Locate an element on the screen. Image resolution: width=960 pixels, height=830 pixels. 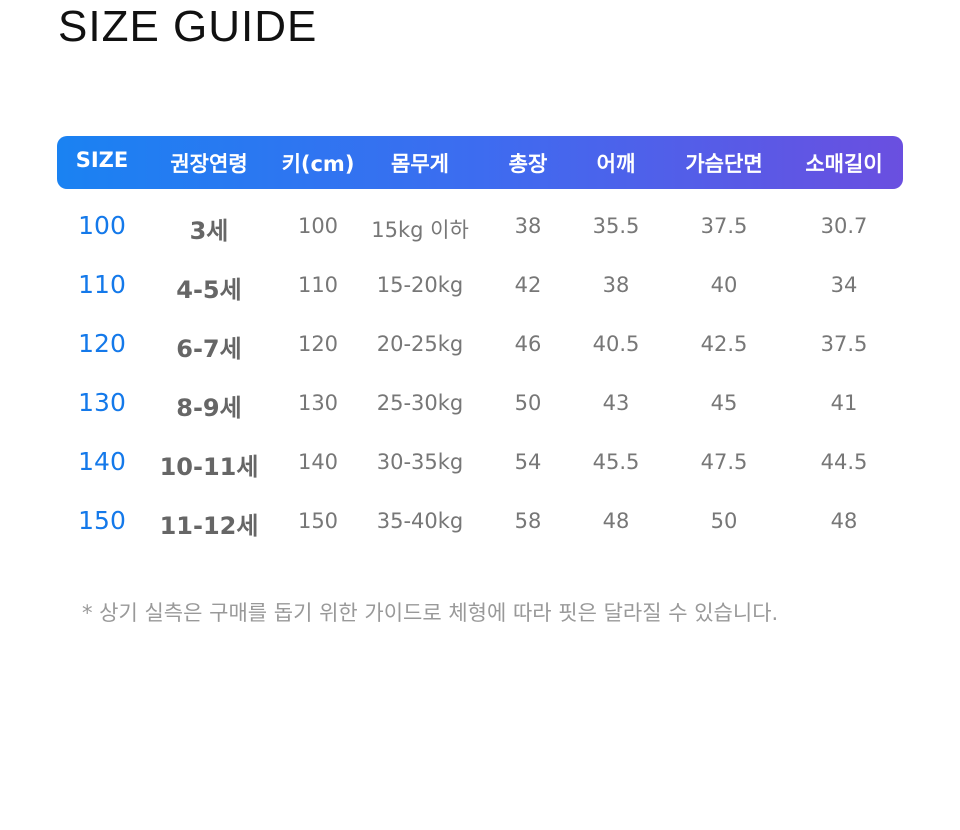
table-cell: 40 is located at coordinates (724, 285).